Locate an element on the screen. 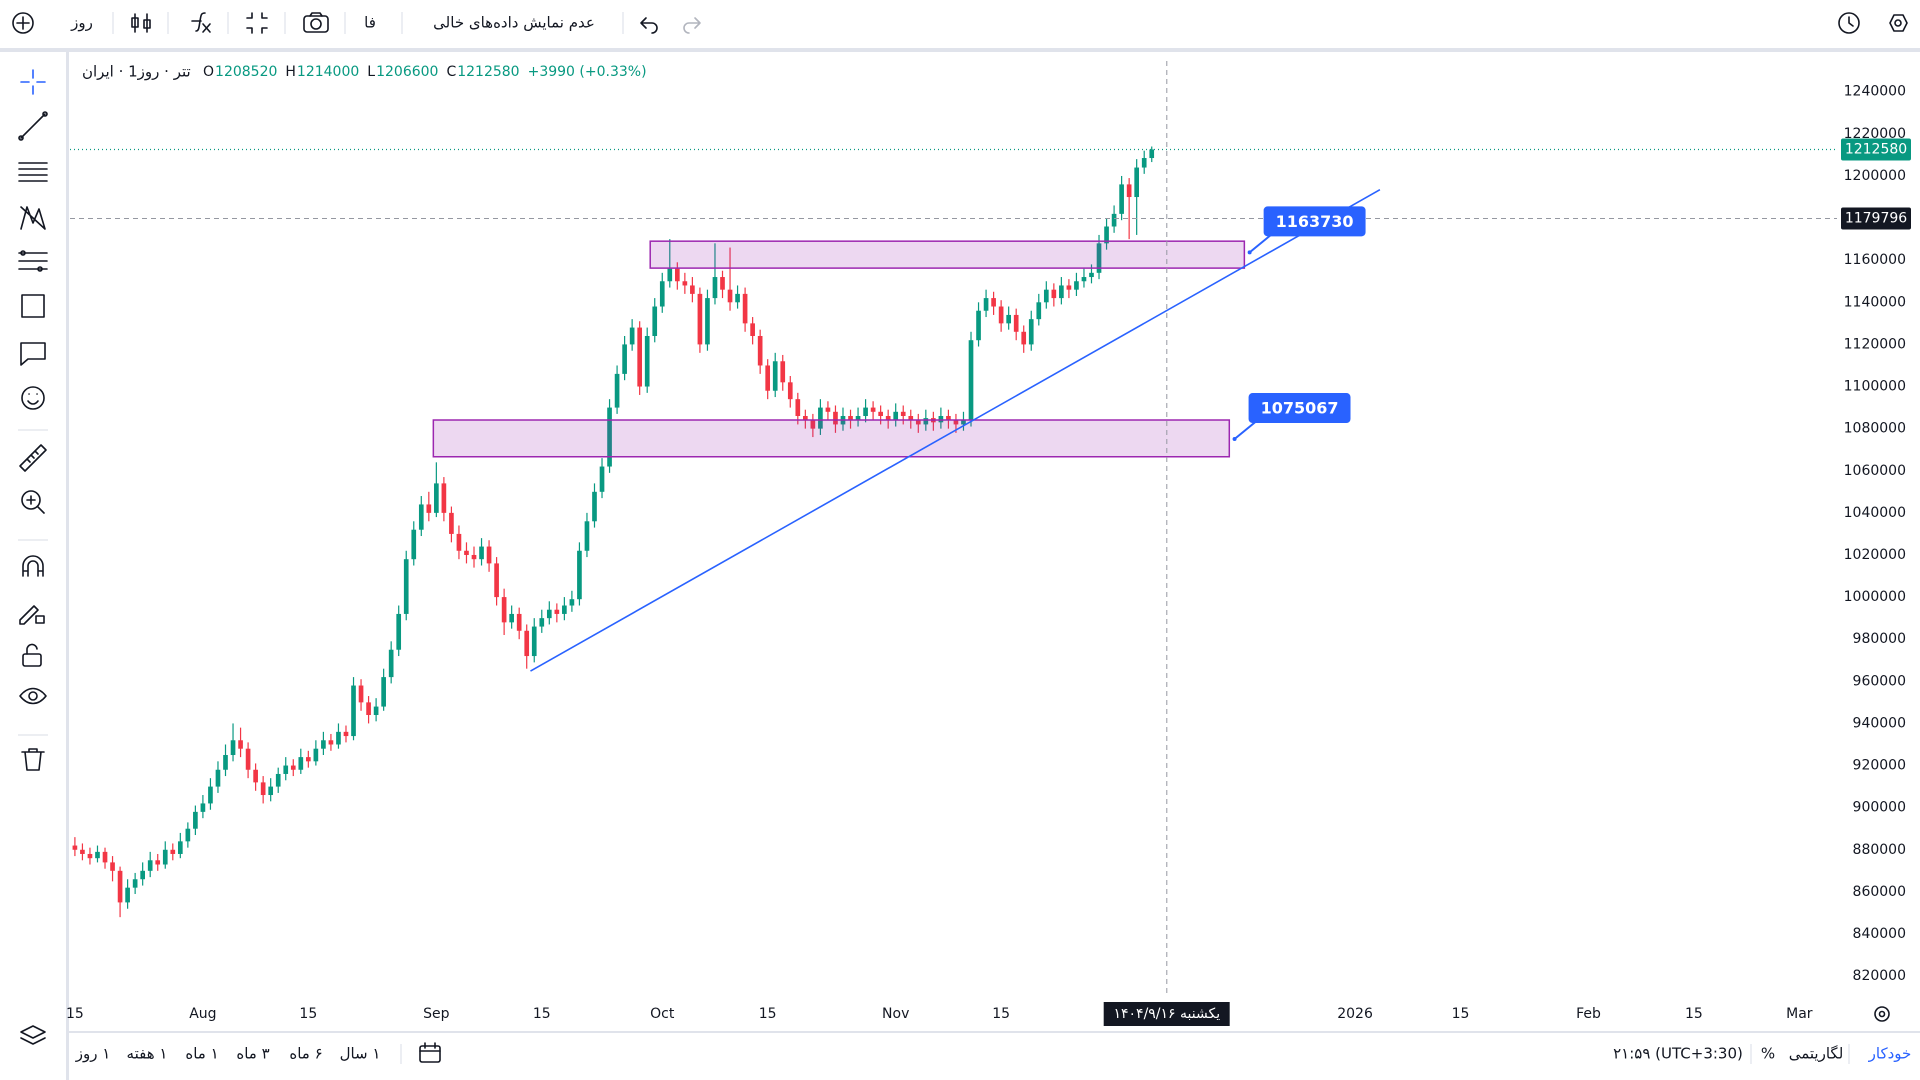 Image resolution: width=1920 pixels, height=1080 pixels. date-range-button is located at coordinates (430, 1052).